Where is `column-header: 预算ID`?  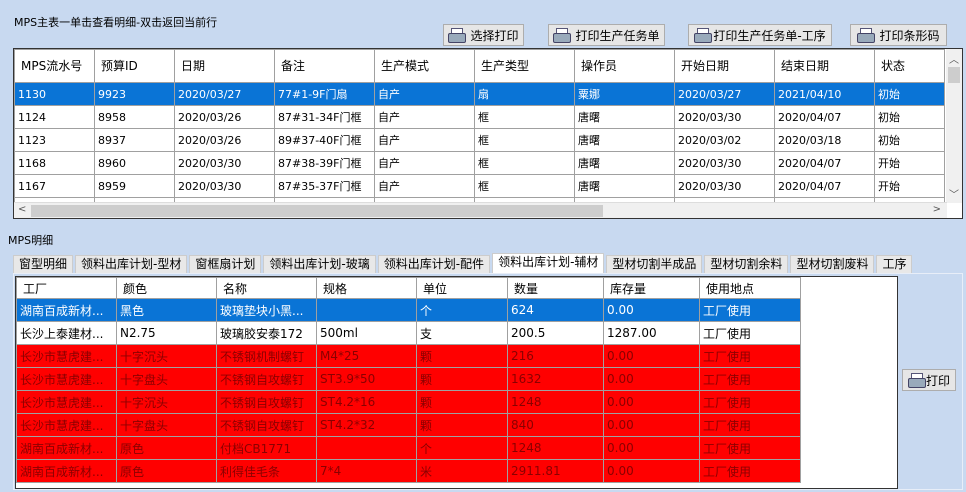
column-header: 预算ID is located at coordinates (134, 66).